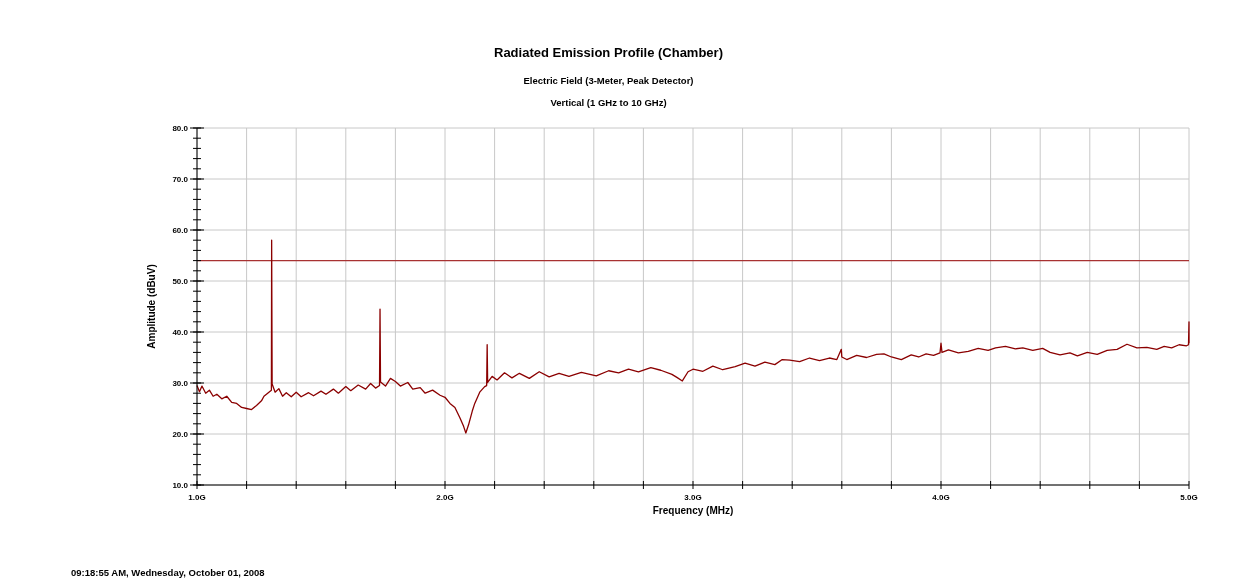 The width and height of the screenshot is (1237, 587). What do you see at coordinates (941, 497) in the screenshot?
I see `x-tick-label: 4.0G` at bounding box center [941, 497].